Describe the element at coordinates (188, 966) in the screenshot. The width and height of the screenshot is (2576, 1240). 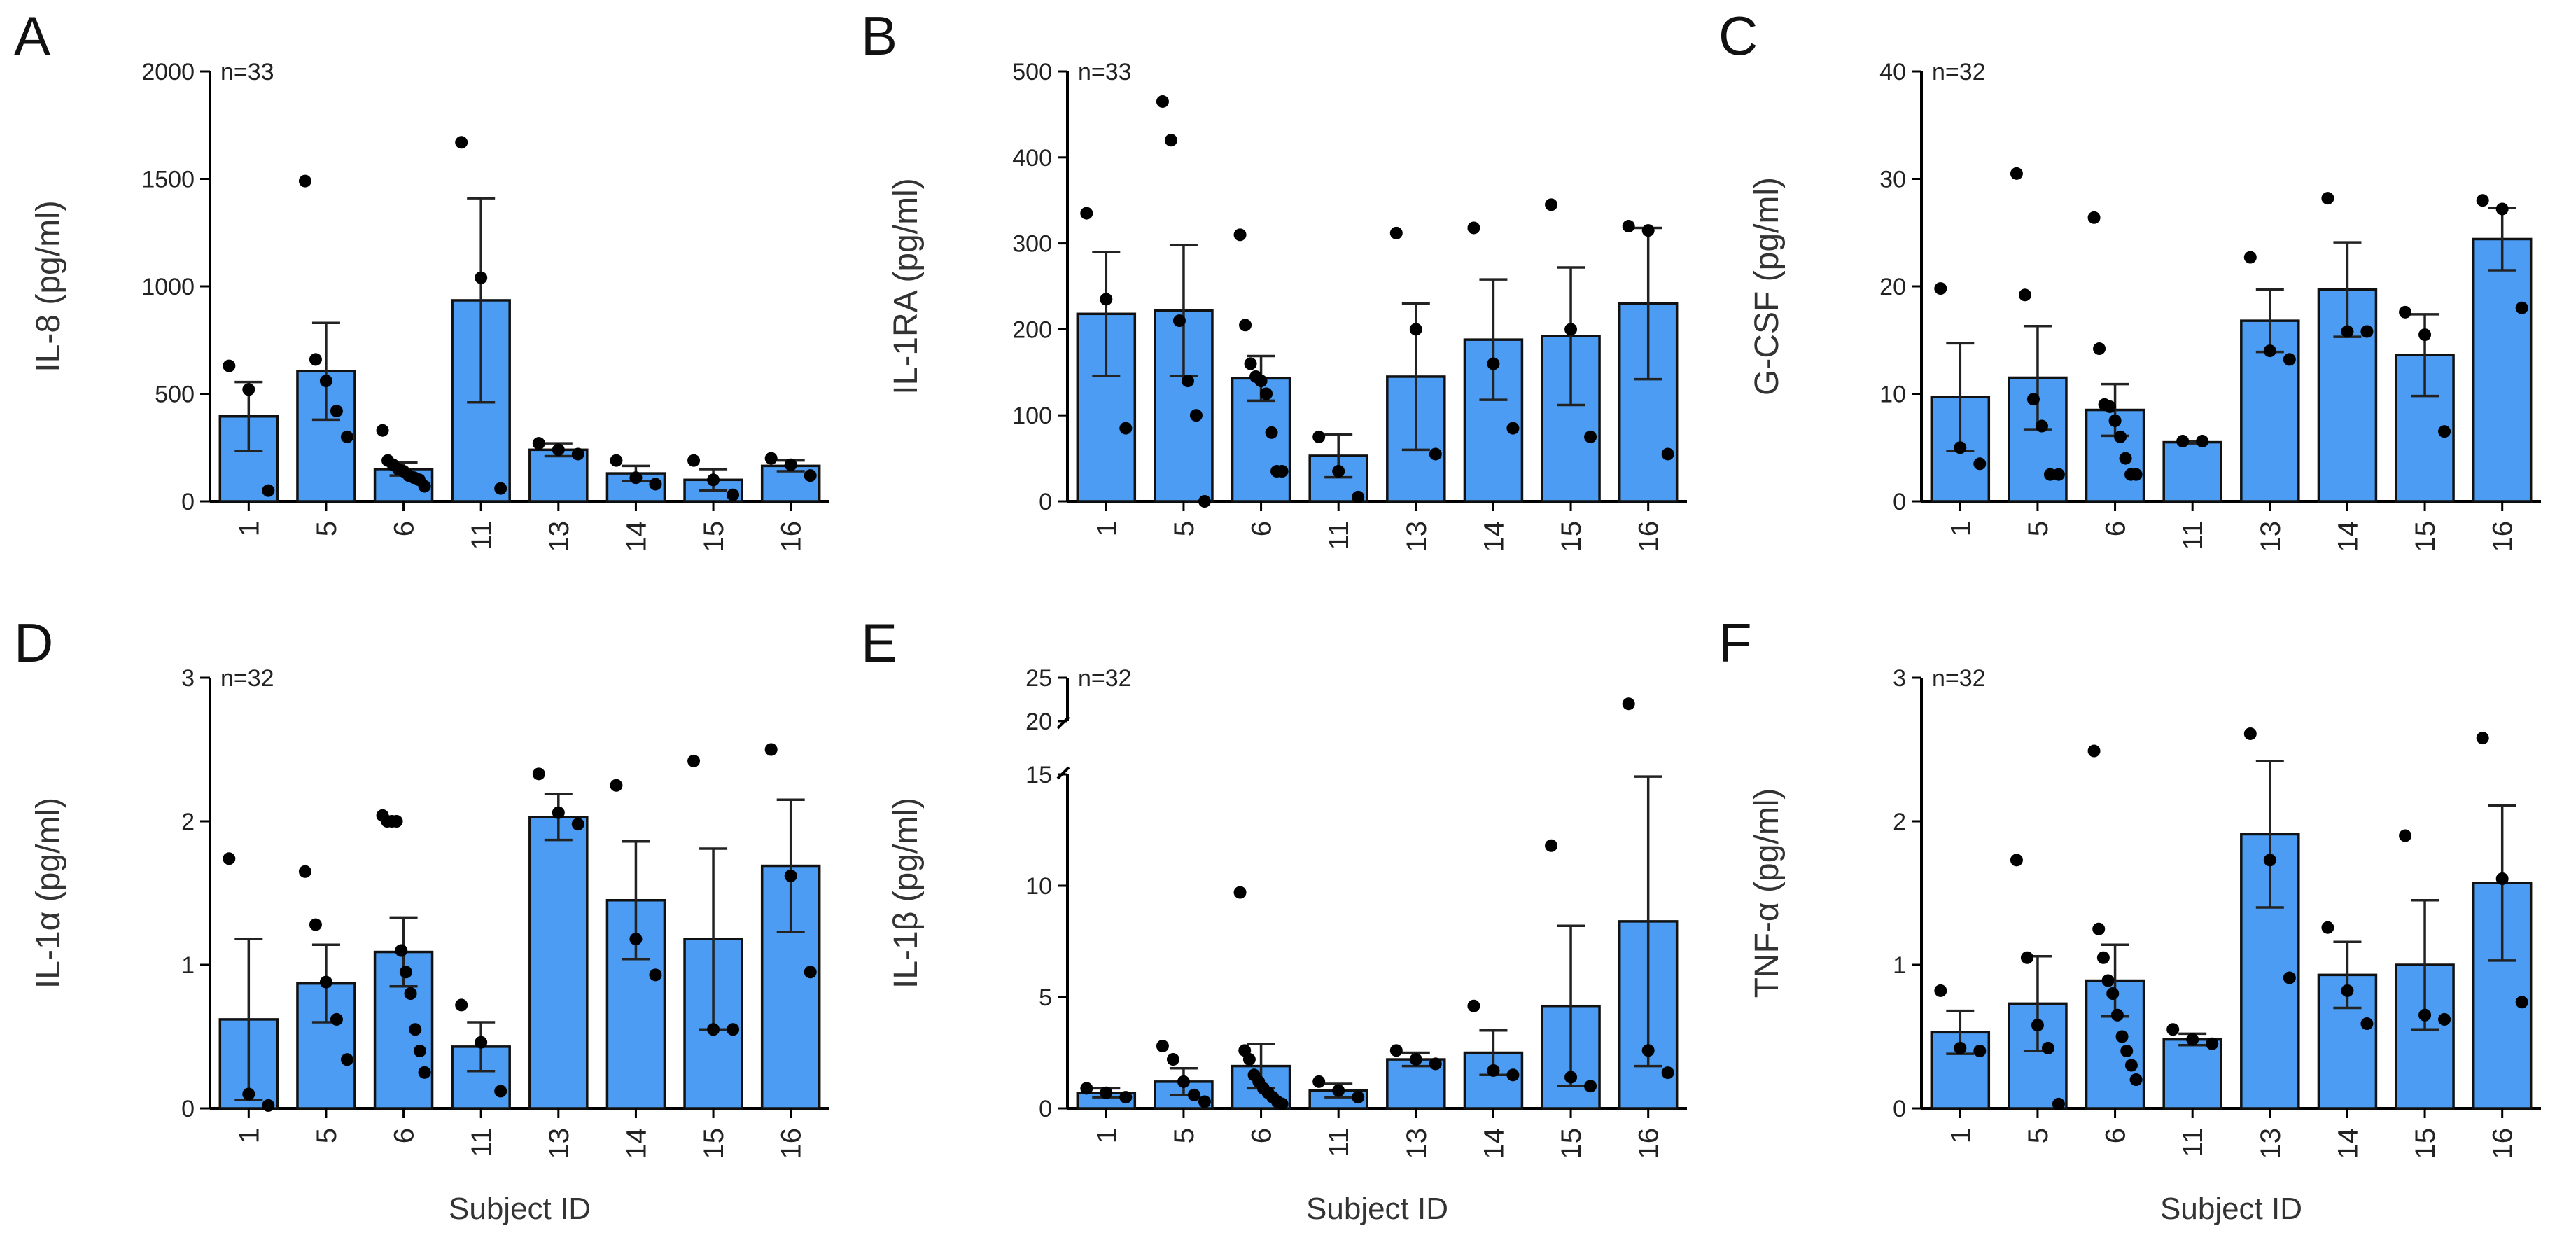
I see `y-tick-label: 1` at that location.